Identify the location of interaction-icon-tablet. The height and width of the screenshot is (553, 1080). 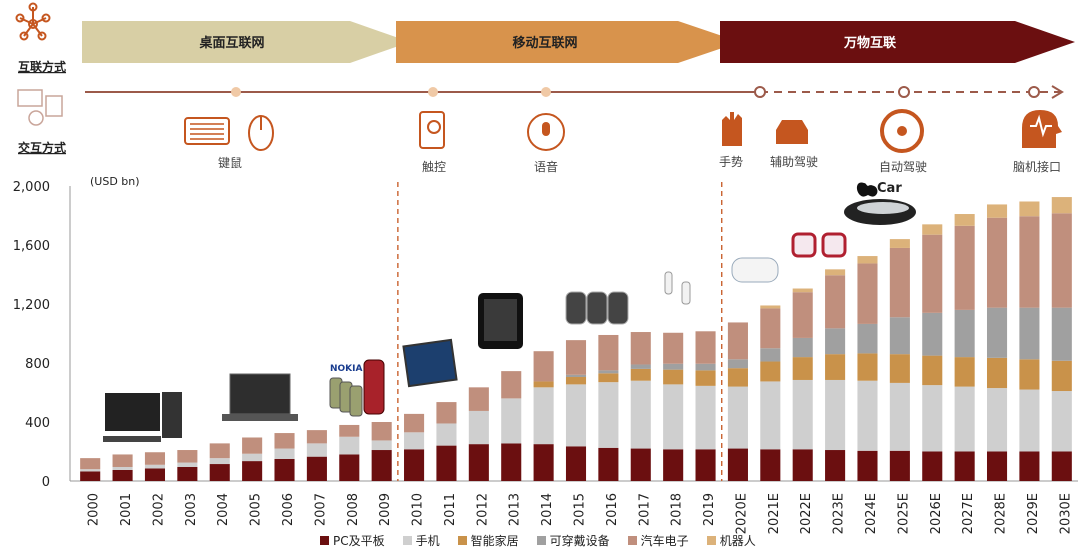
(54, 106).